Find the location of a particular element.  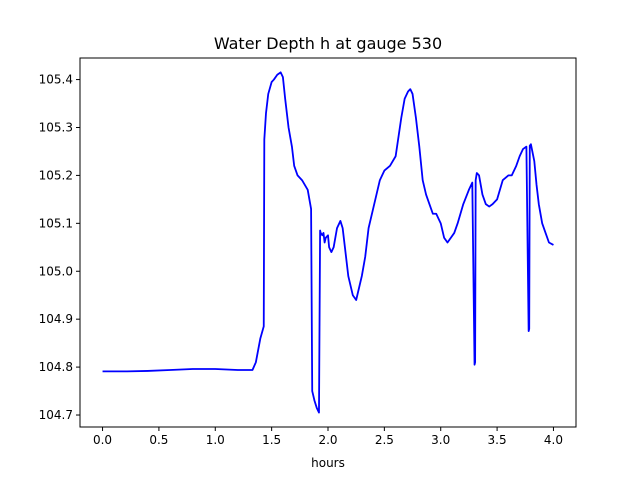

y-tick-label: 104.9 is located at coordinates (56, 319).